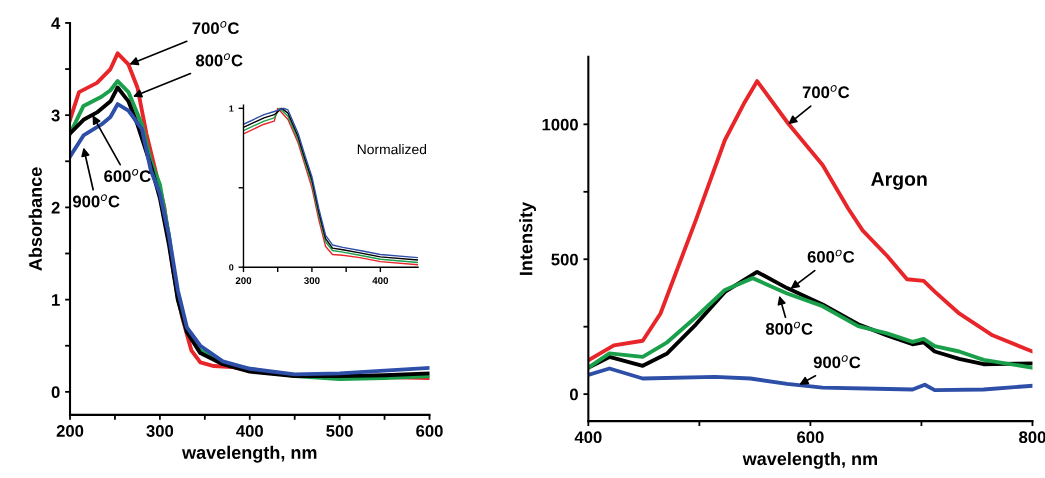 The height and width of the screenshot is (478, 1045). I want to click on y-tick-label: 500, so click(564, 259).